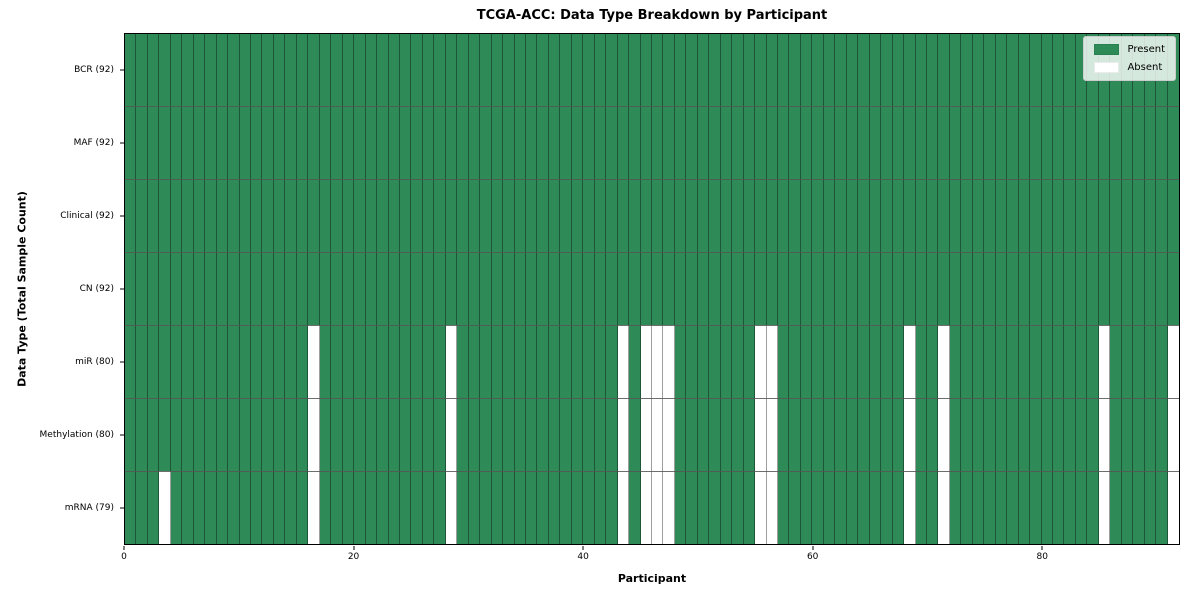  What do you see at coordinates (87, 215) in the screenshot?
I see `y-tick-label: Clinical (92)` at bounding box center [87, 215].